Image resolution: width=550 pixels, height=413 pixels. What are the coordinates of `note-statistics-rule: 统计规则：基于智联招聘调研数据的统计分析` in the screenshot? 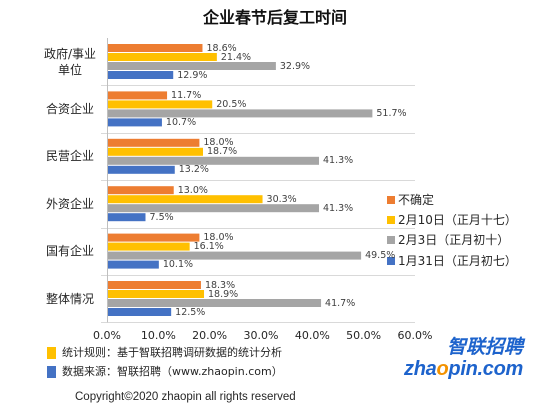 It's located at (177, 353).